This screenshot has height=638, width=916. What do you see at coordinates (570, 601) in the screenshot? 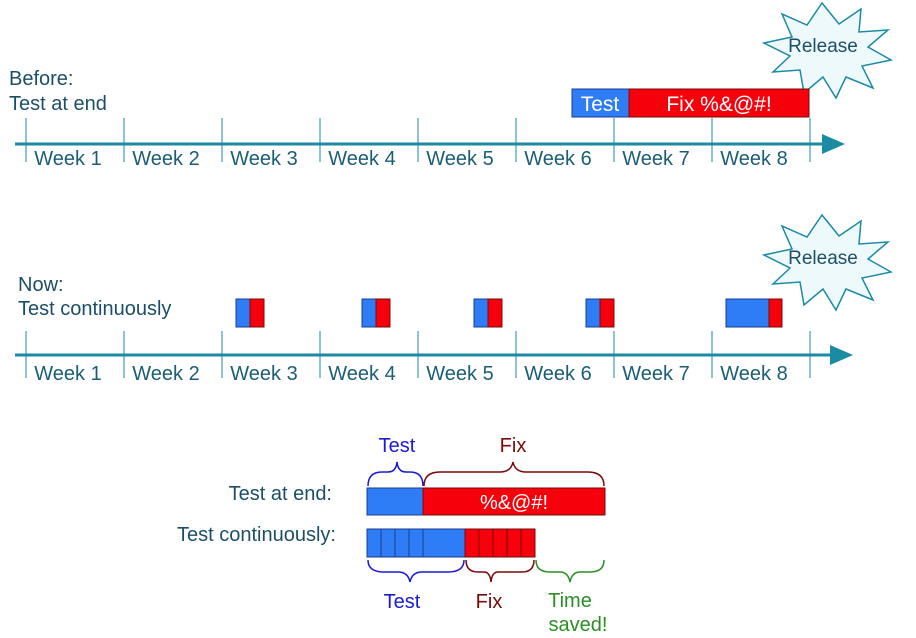
I see `time-saved-line1: Time` at bounding box center [570, 601].